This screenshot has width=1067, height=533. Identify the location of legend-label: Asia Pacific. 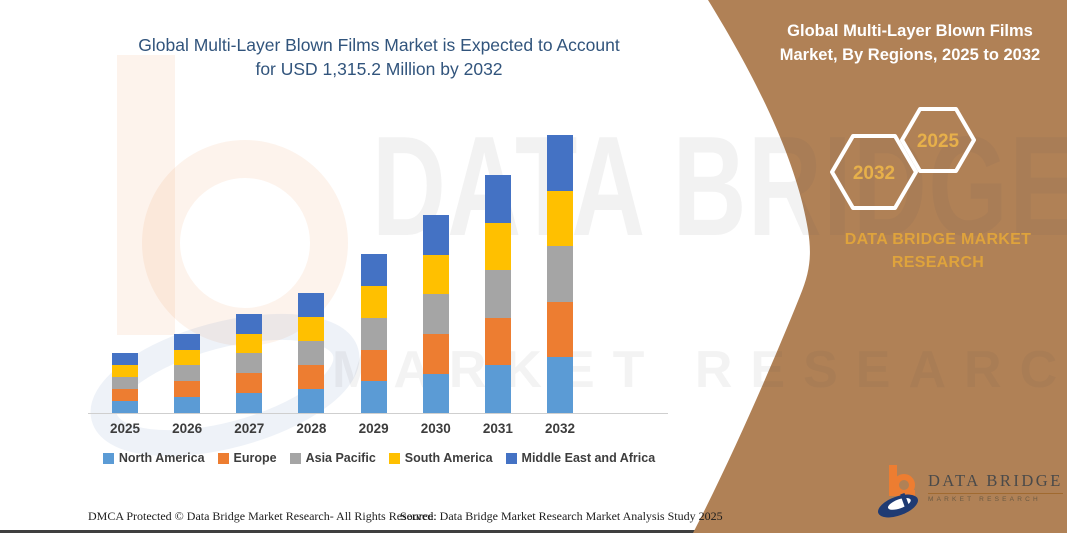
(340, 458).